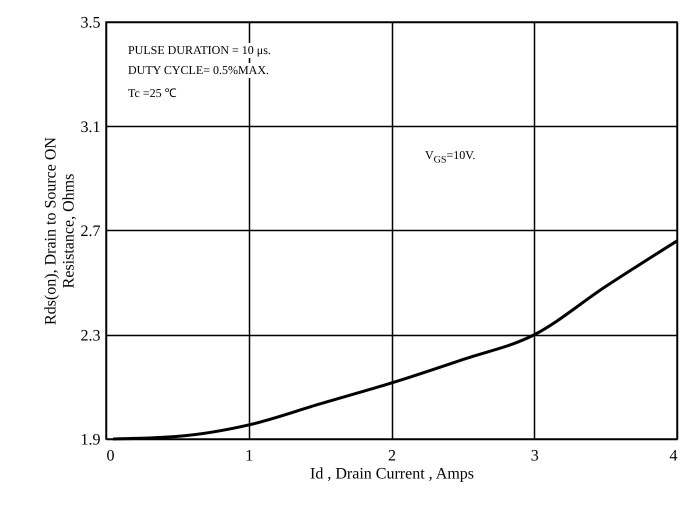  Describe the element at coordinates (674, 456) in the screenshot. I see `x-tick-label: 4` at that location.